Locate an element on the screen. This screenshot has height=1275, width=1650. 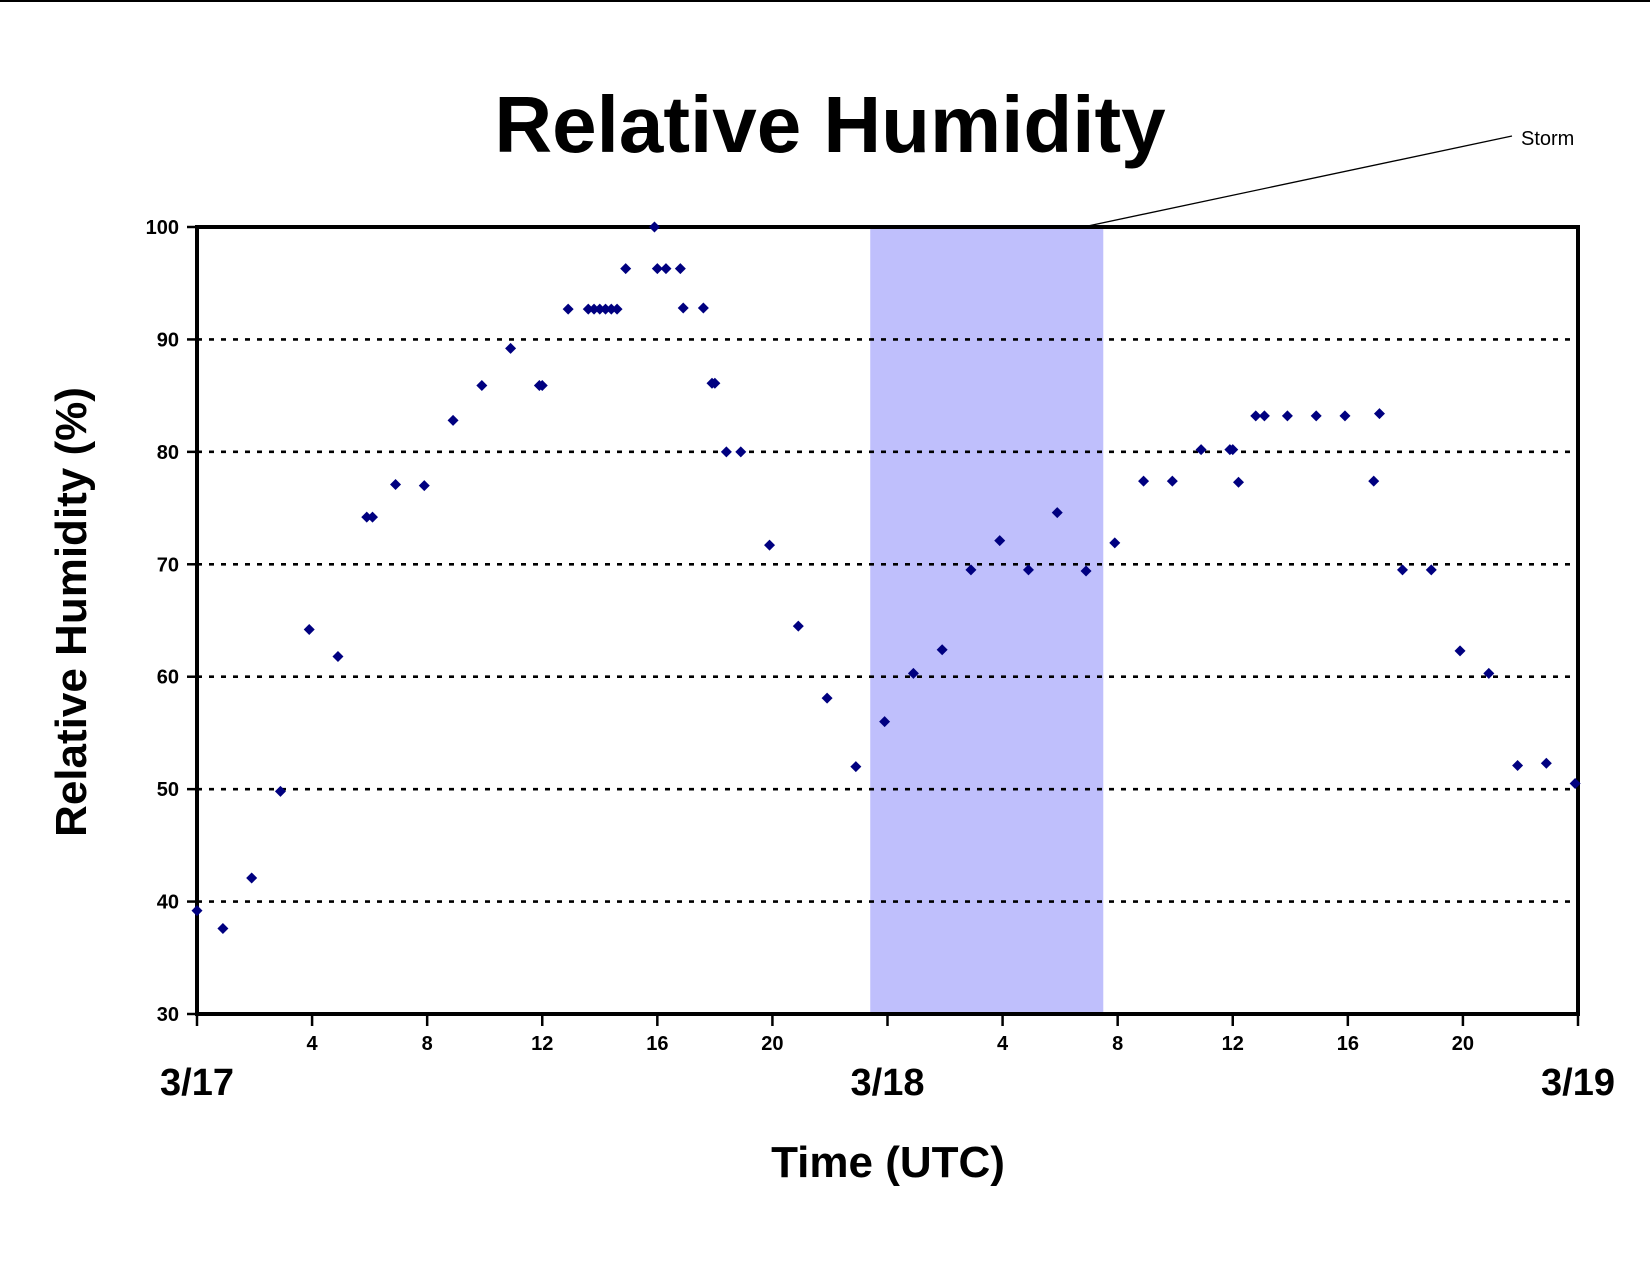
storm-annotation-label: Storm is located at coordinates (1547, 139).